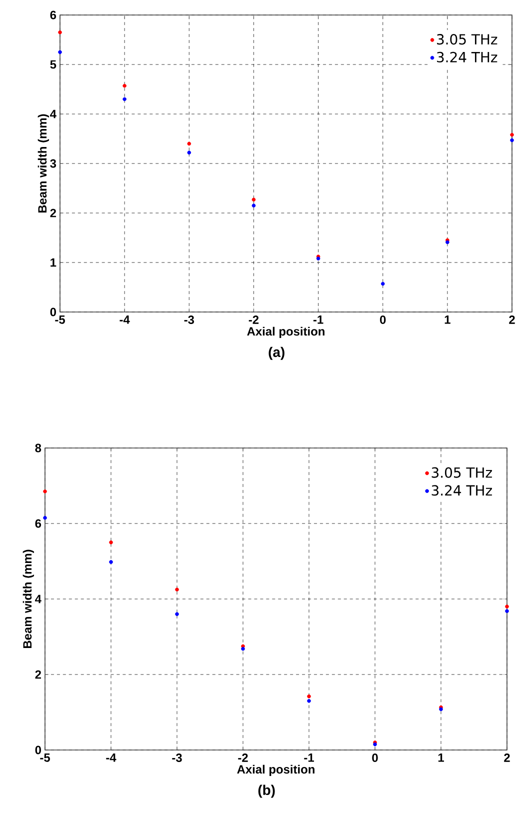 Image resolution: width=519 pixels, height=818 pixels. I want to click on y-tick-label: 5, so click(53, 64).